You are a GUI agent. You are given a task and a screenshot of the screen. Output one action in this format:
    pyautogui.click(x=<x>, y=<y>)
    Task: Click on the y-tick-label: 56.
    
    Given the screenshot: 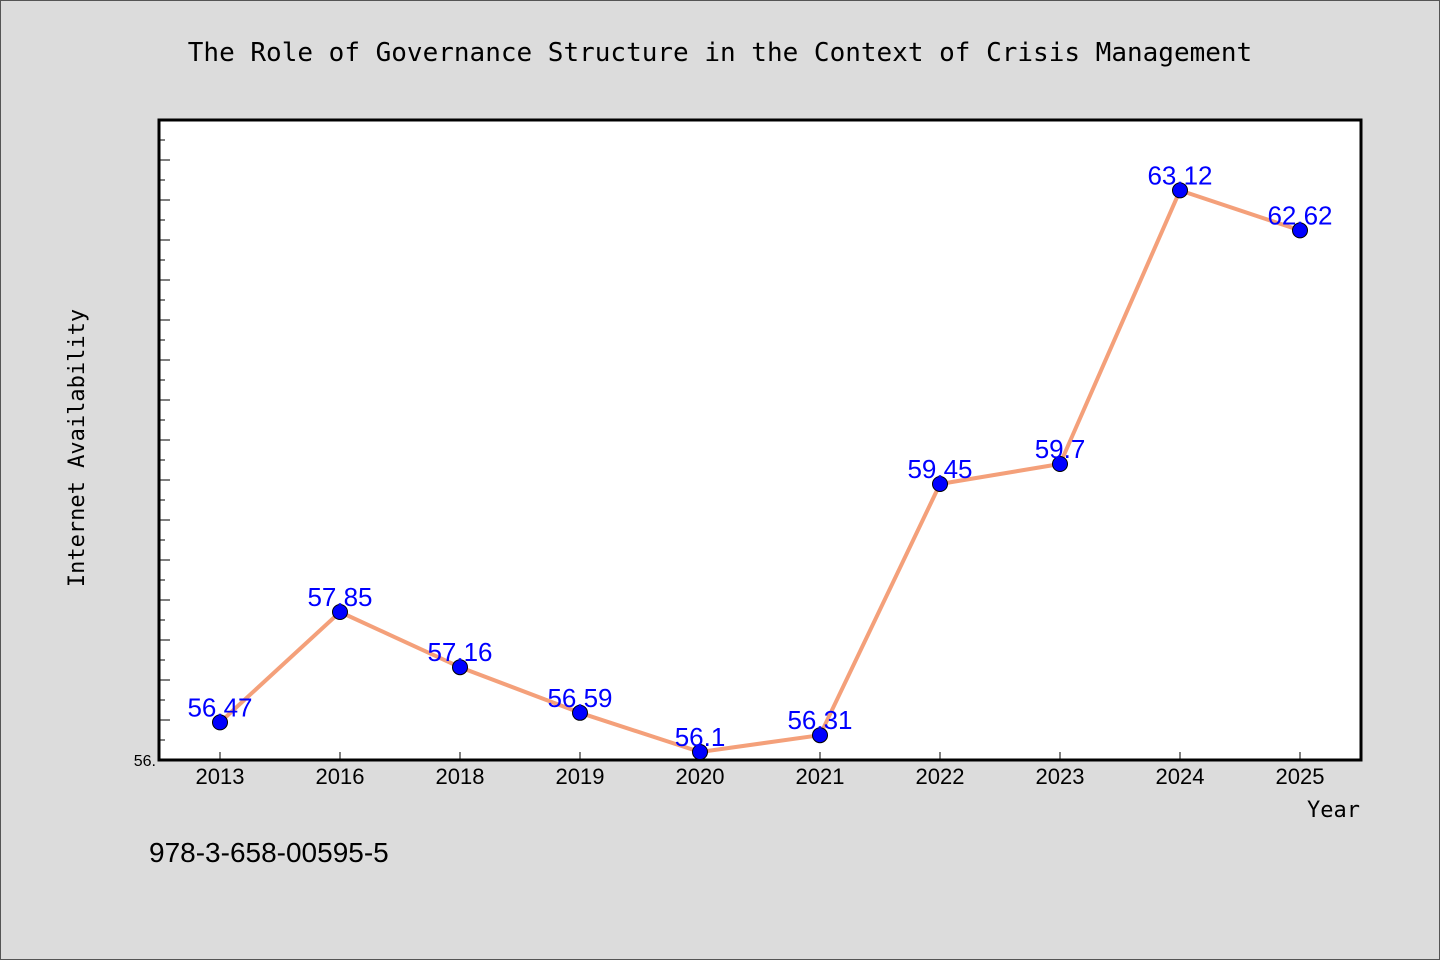 What is the action you would take?
    pyautogui.click(x=145, y=761)
    